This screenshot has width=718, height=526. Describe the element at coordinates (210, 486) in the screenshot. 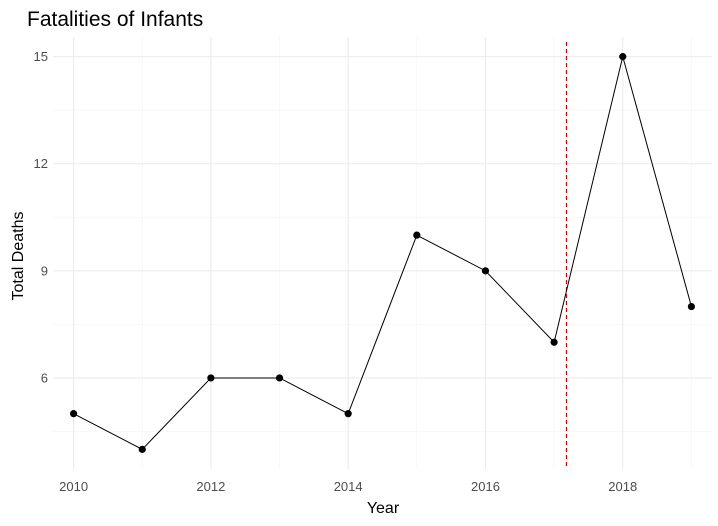

I see `x-tick-label: 2012` at that location.